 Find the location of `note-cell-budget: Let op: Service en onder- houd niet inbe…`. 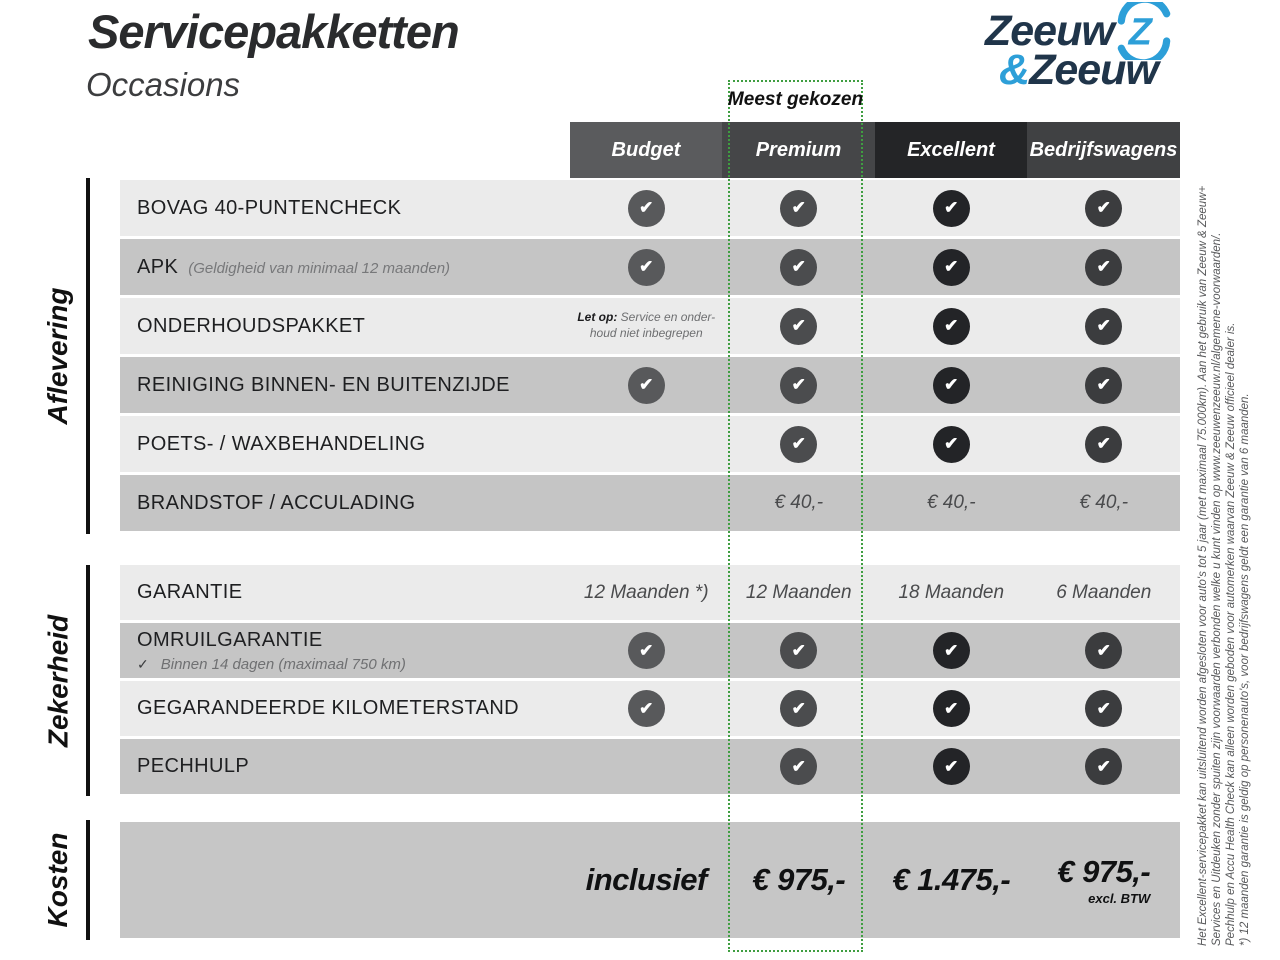

note-cell-budget: Let op: Service en onder- houd niet inbe… is located at coordinates (646, 326).